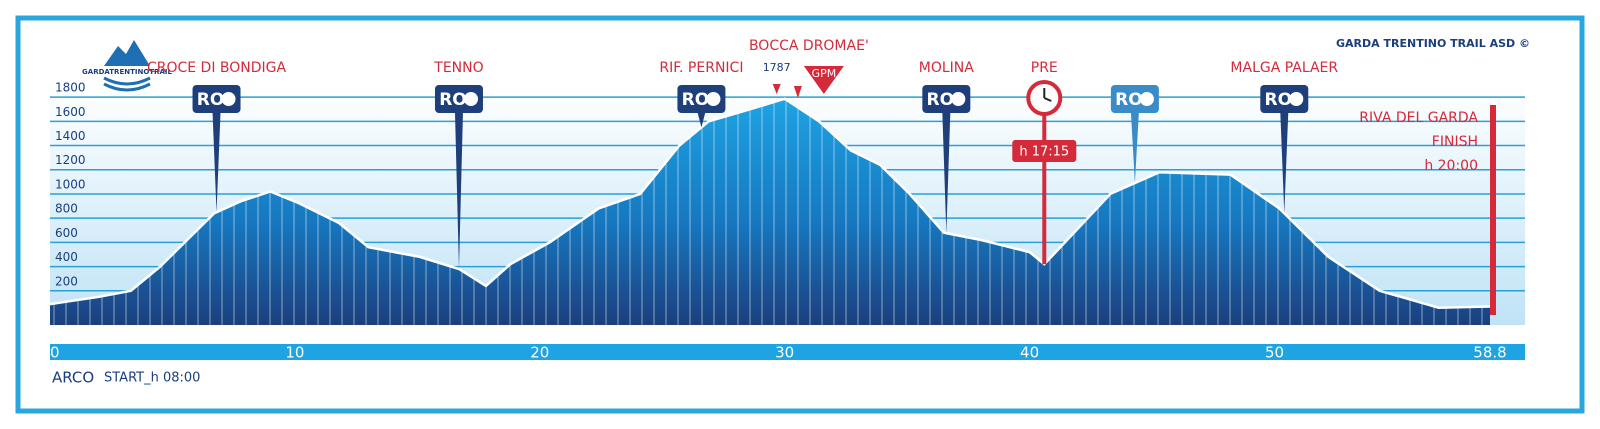  Describe the element at coordinates (701, 68) in the screenshot. I see `waypoint-name: RIF. PERNICI` at that location.